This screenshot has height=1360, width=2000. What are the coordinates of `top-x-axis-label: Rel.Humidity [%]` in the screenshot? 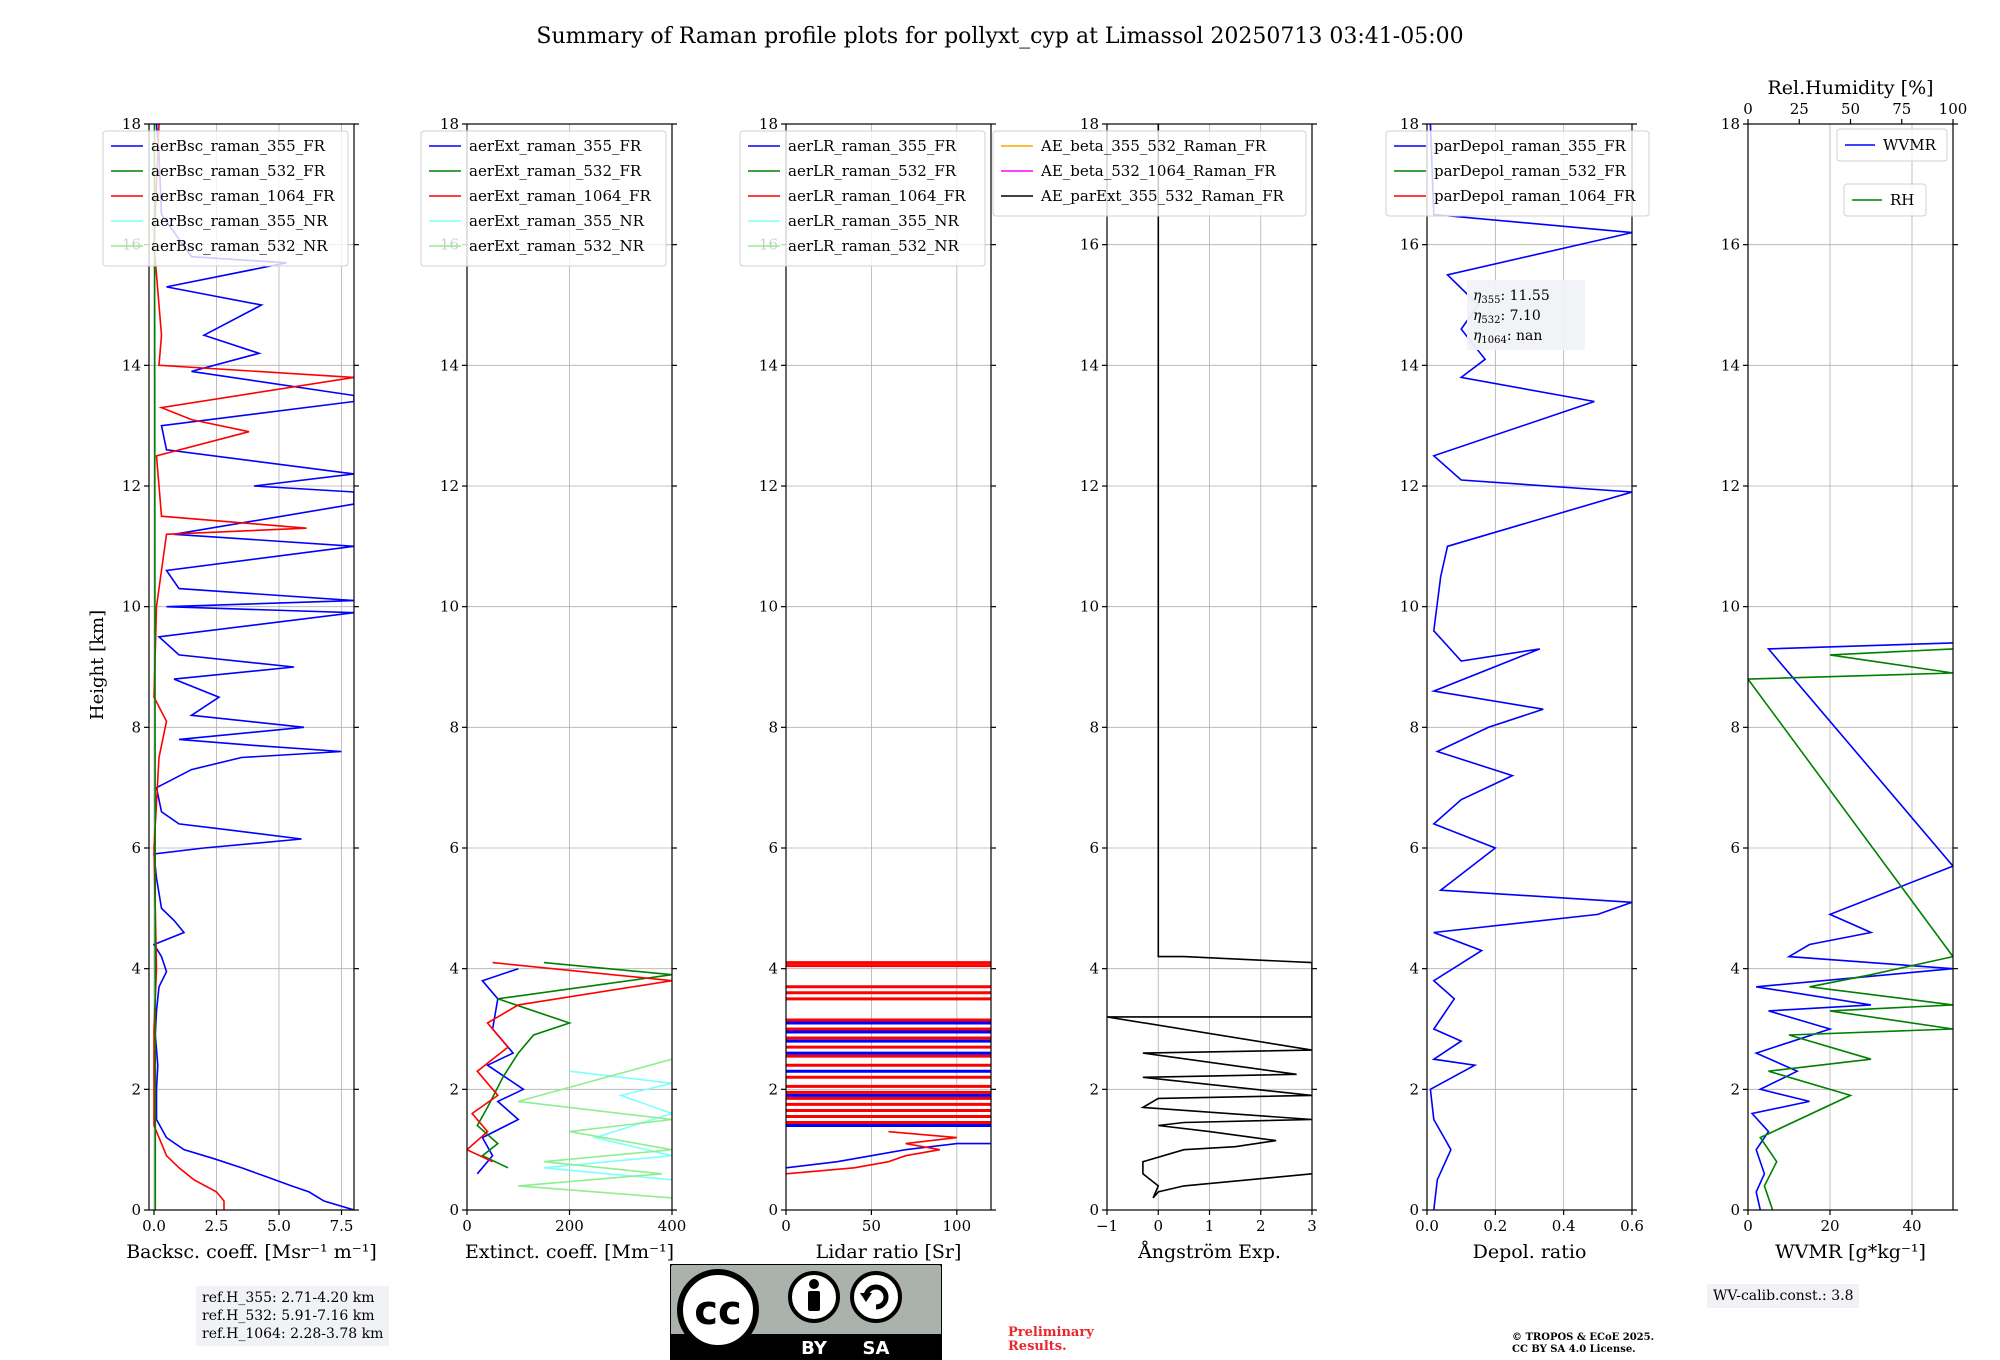 It's located at (1850, 88).